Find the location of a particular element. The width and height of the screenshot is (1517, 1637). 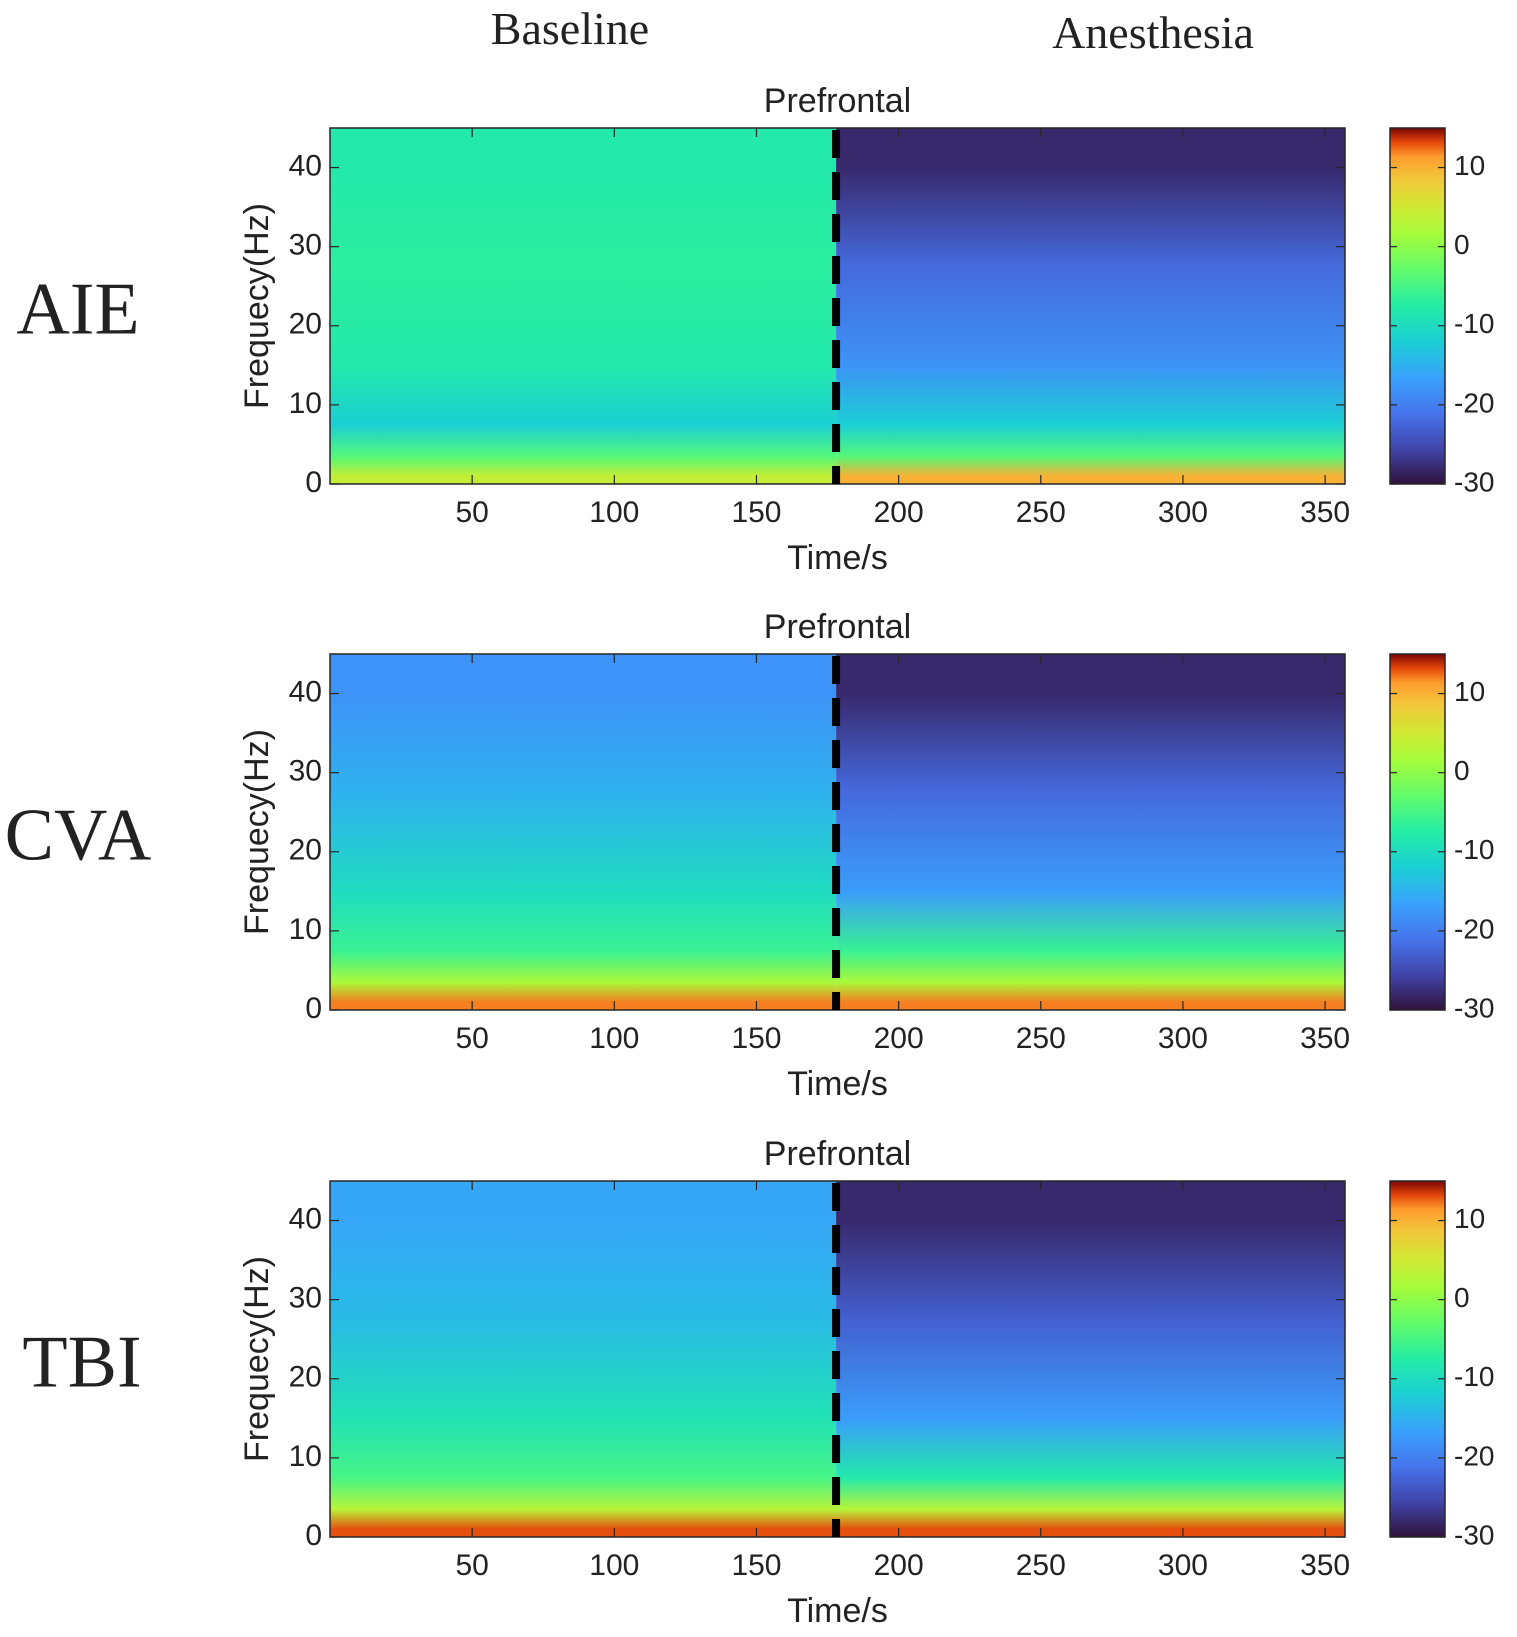

row-label: CVA is located at coordinates (78, 836).